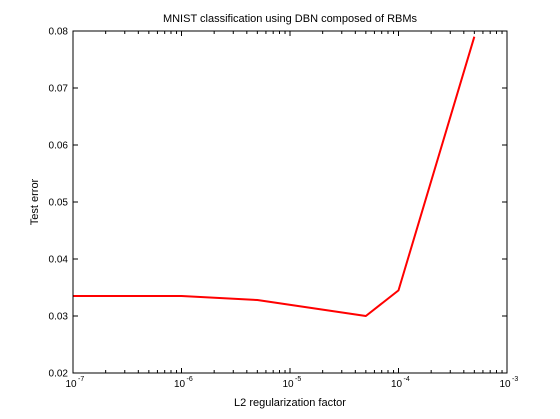 The image size is (560, 419). I want to click on x-tick-exponent: -4, so click(407, 379).